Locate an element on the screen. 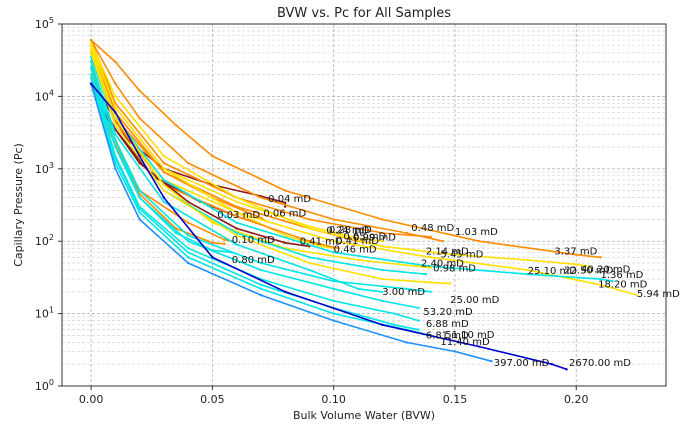 The image size is (696, 436). x-tick-label: 0.05 is located at coordinates (212, 399).